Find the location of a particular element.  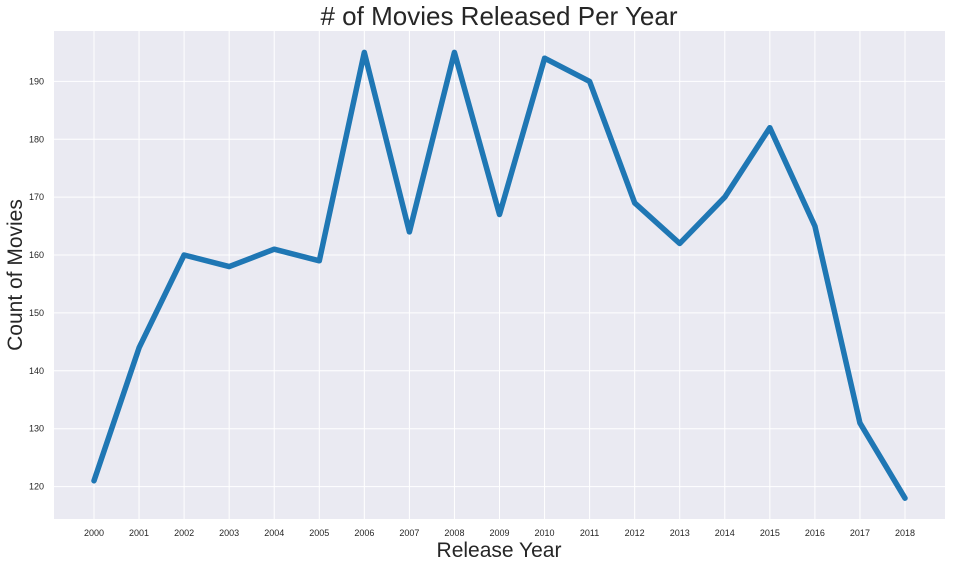

y-tick-label: 190 is located at coordinates (36, 81).